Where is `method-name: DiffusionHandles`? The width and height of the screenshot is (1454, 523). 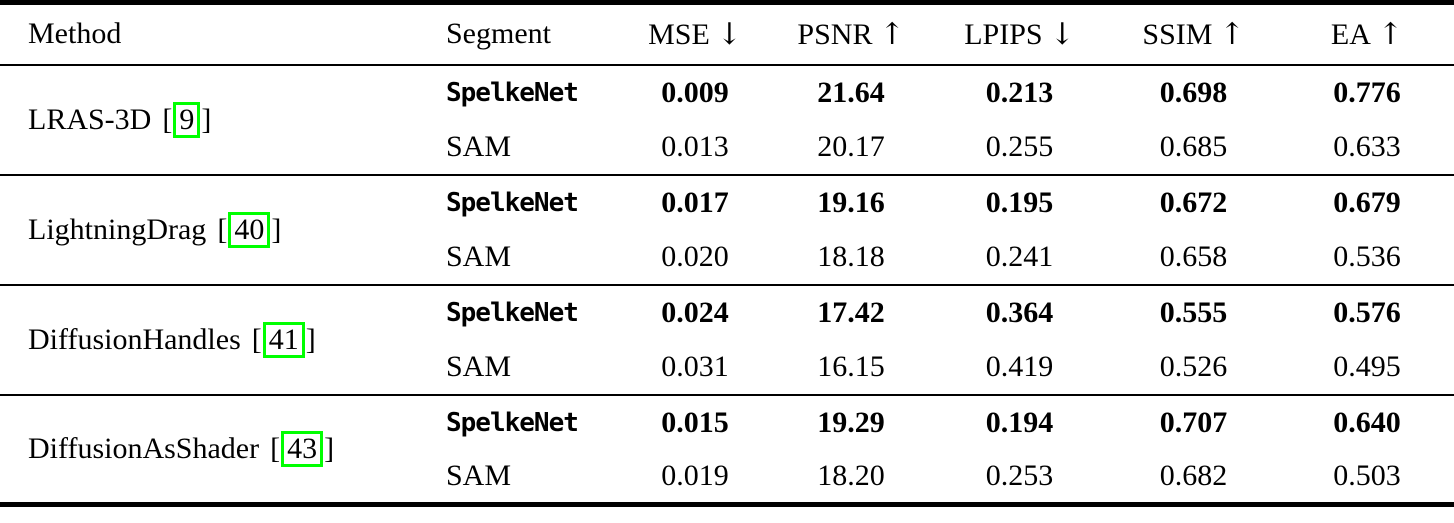 method-name: DiffusionHandles is located at coordinates (134, 339).